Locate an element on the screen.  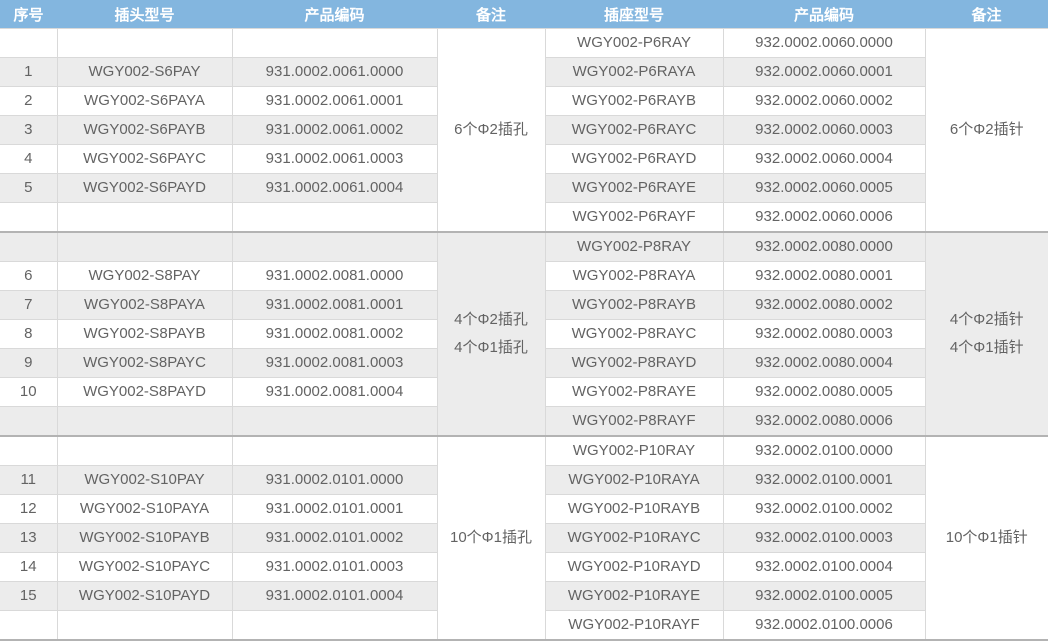
plug-model-cell: WGY002-S10PAY is located at coordinates (144, 480).